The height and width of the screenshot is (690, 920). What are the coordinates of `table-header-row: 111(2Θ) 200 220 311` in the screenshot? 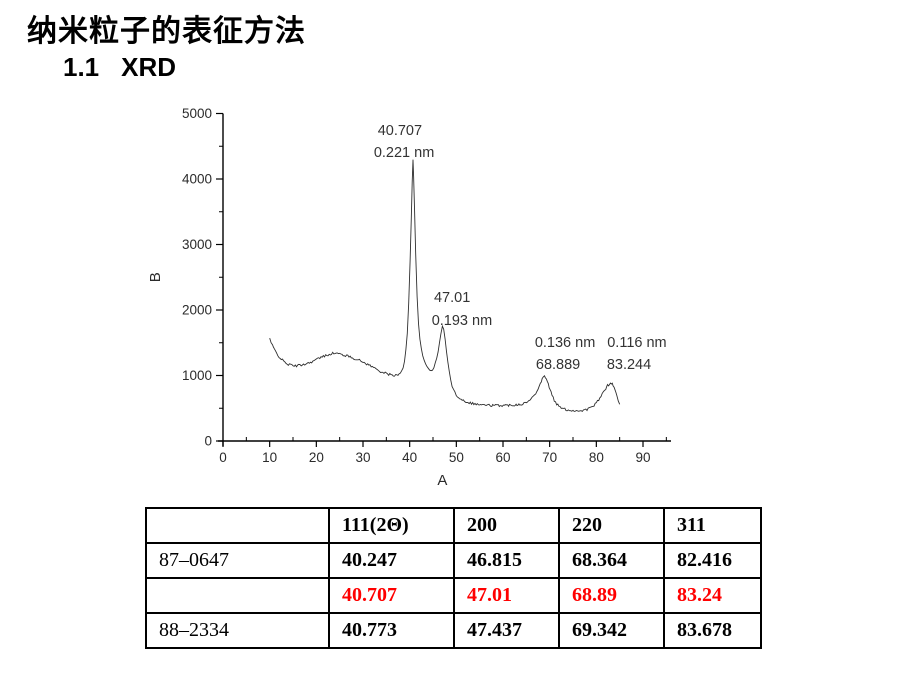 It's located at (453, 525).